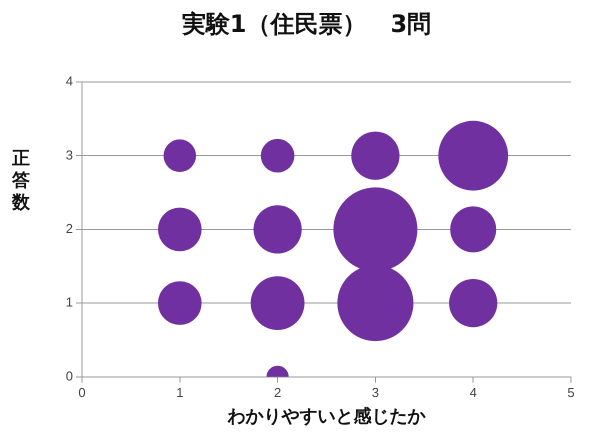 The height and width of the screenshot is (432, 613). Describe the element at coordinates (278, 392) in the screenshot. I see `x-tick-label: 2` at that location.